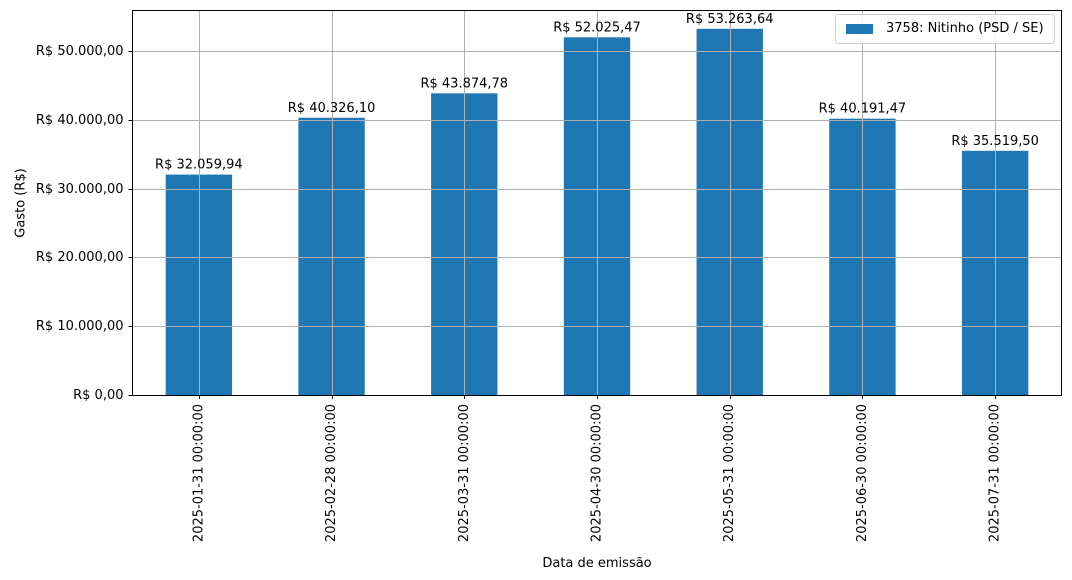  Describe the element at coordinates (464, 473) in the screenshot. I see `x-tick-label: 2025-03-31 00:00:00` at that location.